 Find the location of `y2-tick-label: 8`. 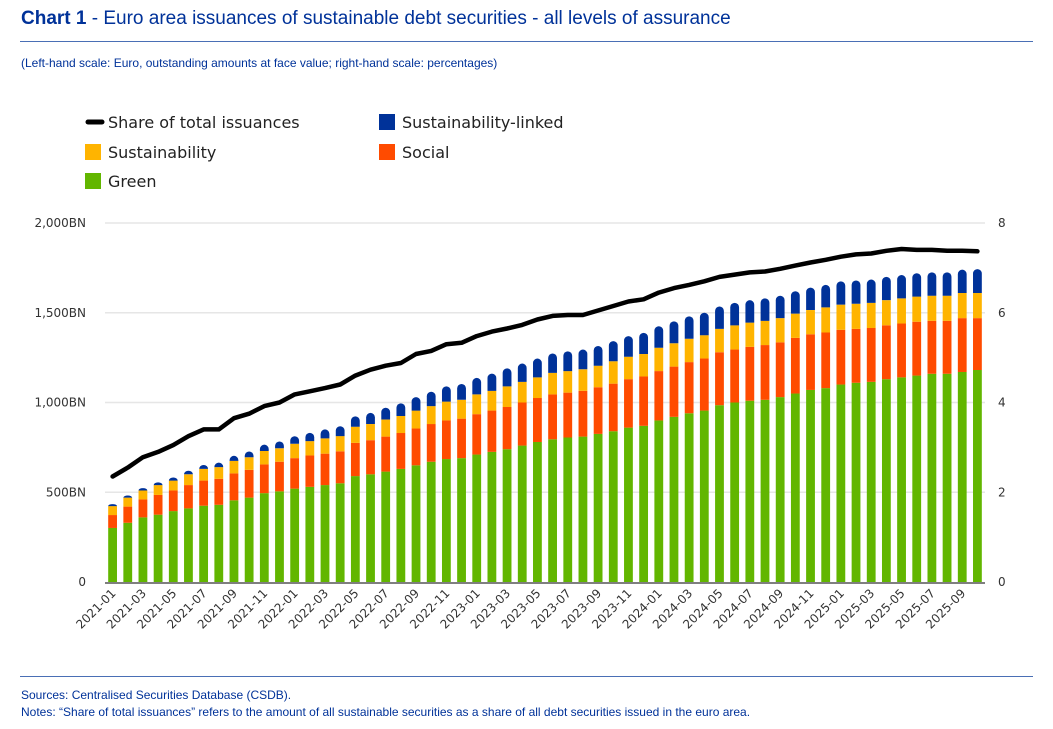

y2-tick-label: 8 is located at coordinates (1002, 223).